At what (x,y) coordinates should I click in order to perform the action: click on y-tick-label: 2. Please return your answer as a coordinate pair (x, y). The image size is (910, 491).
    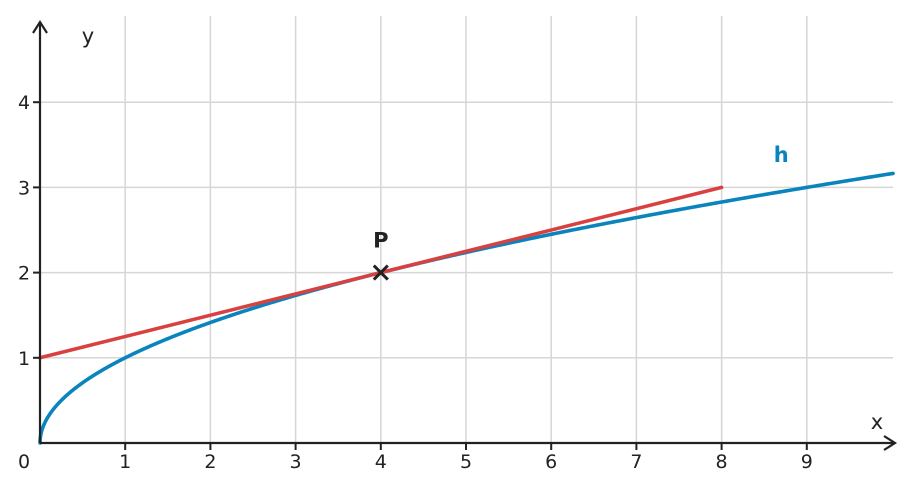
    Looking at the image, I should click on (24, 274).